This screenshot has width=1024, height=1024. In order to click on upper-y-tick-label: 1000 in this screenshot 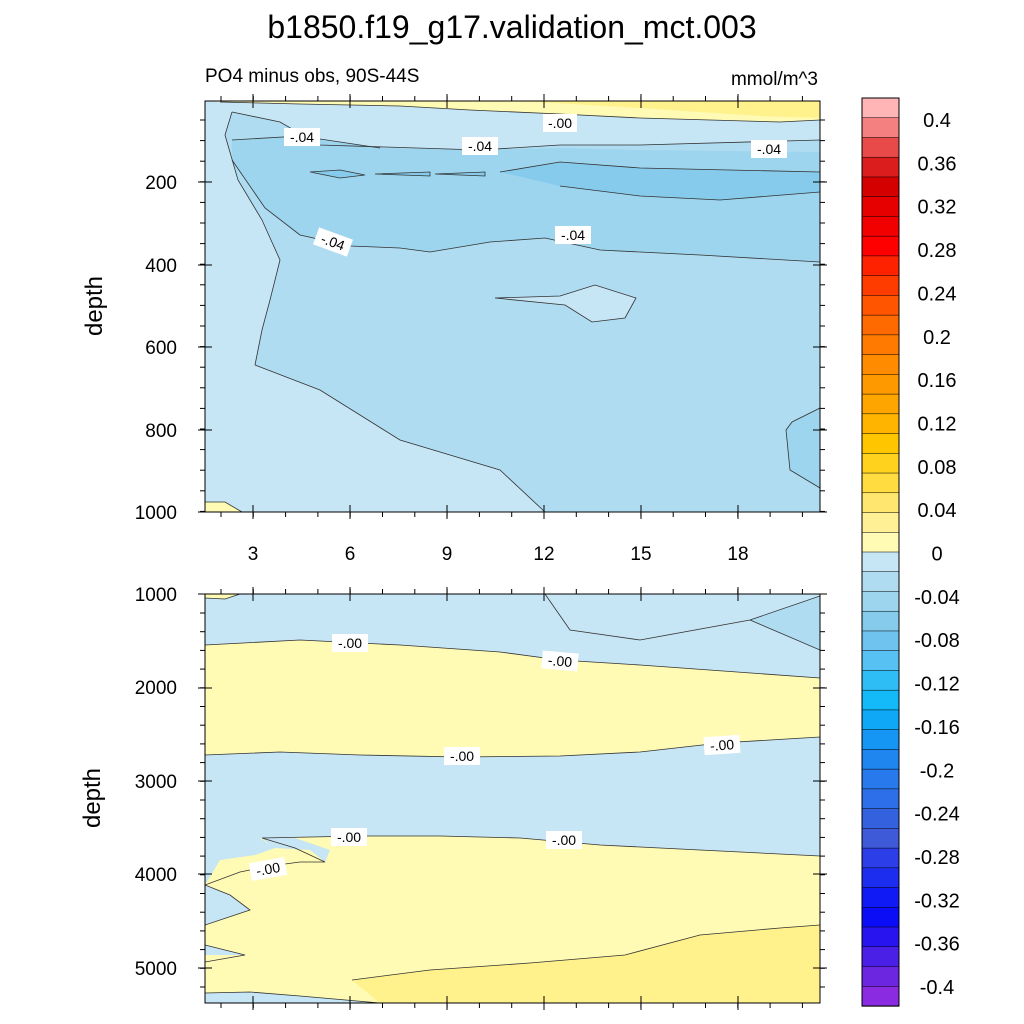, I will do `click(156, 513)`.